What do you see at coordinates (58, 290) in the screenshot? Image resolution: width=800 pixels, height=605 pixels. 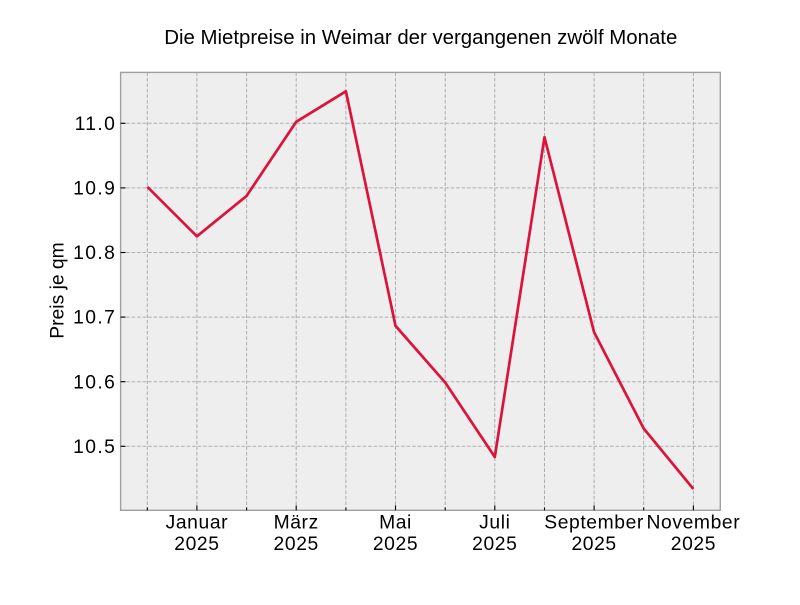 I see `svg-text: Preis je qm` at bounding box center [58, 290].